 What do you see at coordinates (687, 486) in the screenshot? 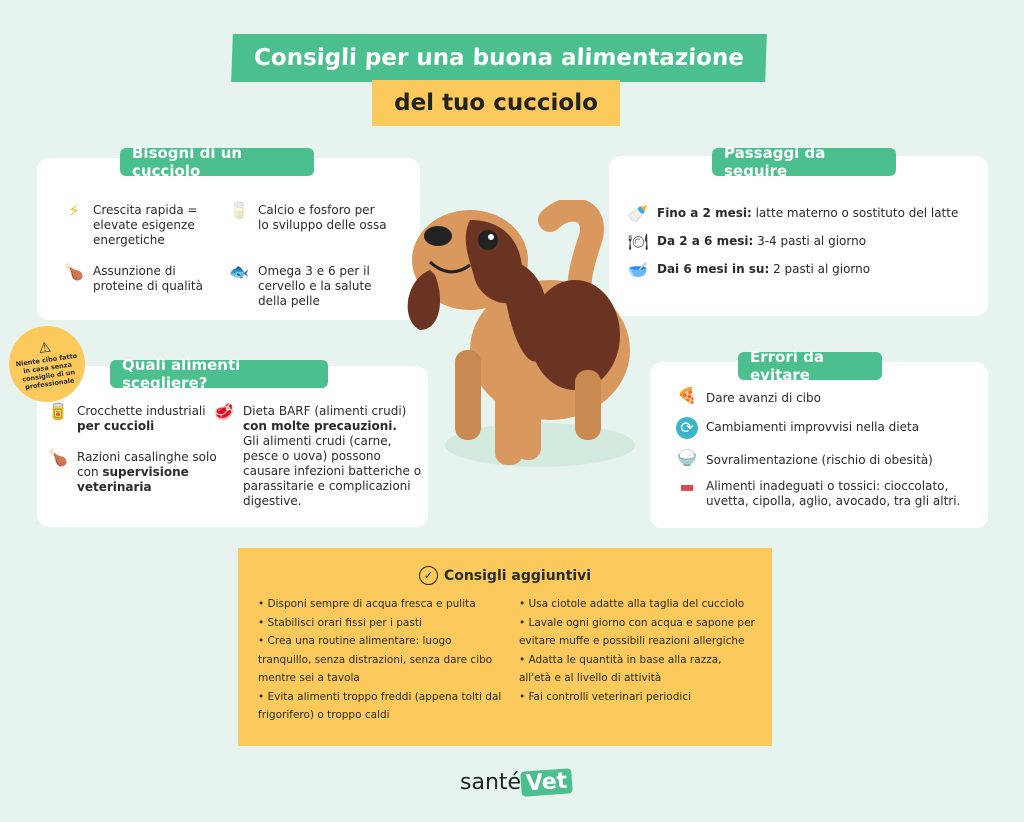
I see `sausage-icon: ▬` at bounding box center [687, 486].